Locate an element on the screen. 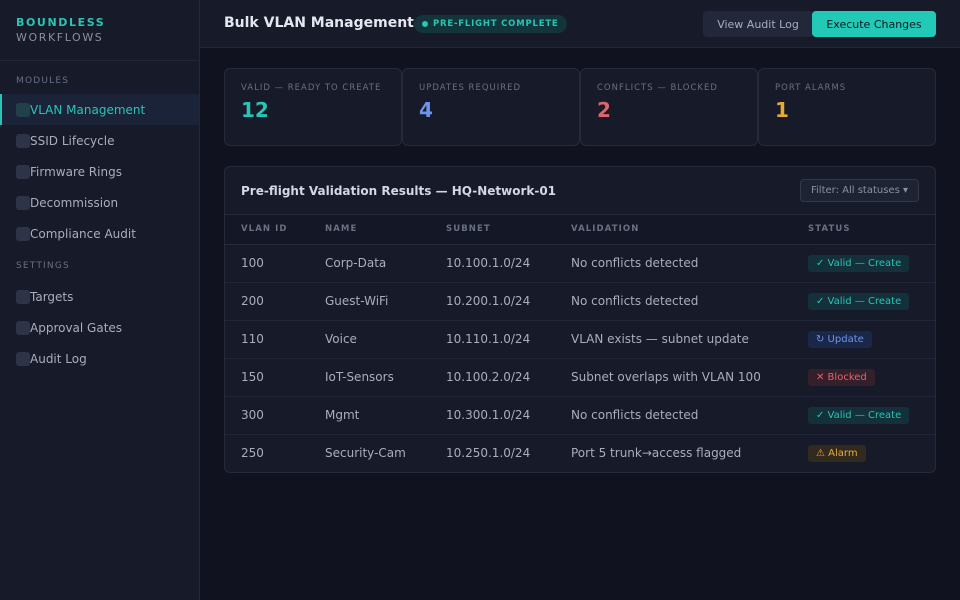  cell-subnet: 10.100.2.0/24 is located at coordinates (488, 377).